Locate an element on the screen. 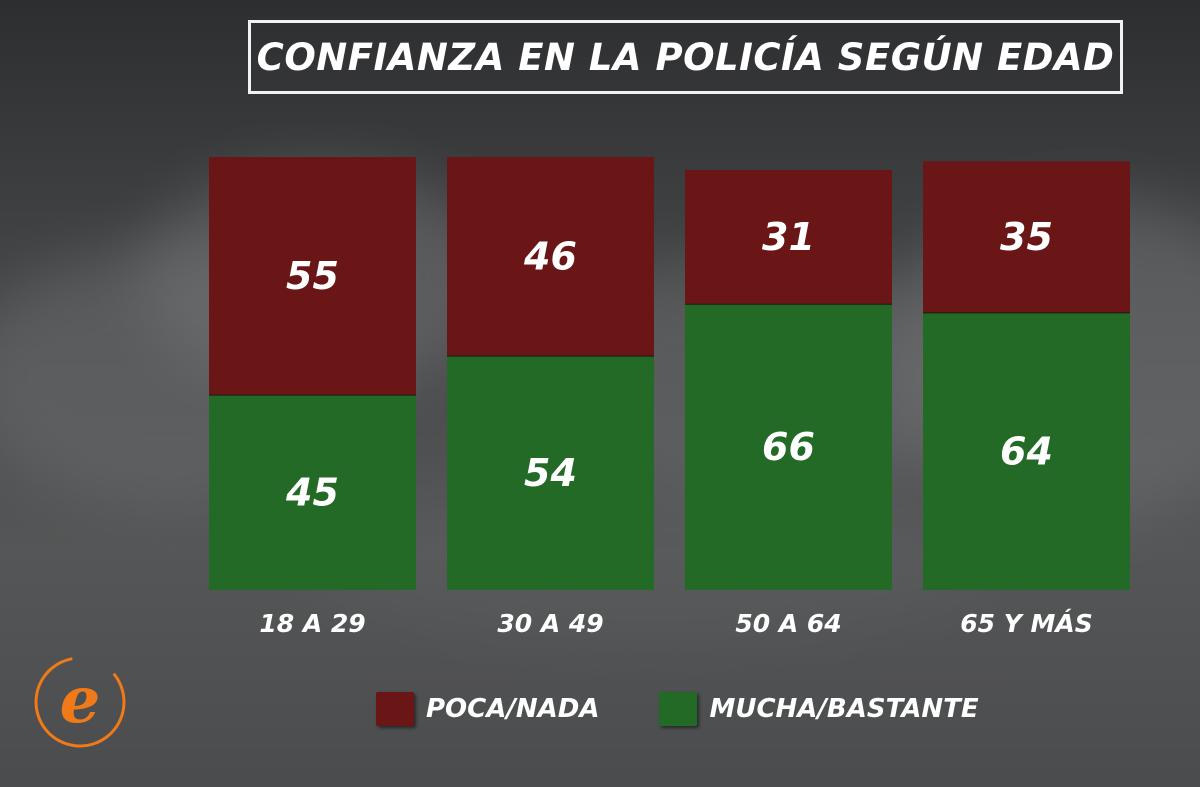  data-label-mucha: 66 is located at coordinates (788, 447).